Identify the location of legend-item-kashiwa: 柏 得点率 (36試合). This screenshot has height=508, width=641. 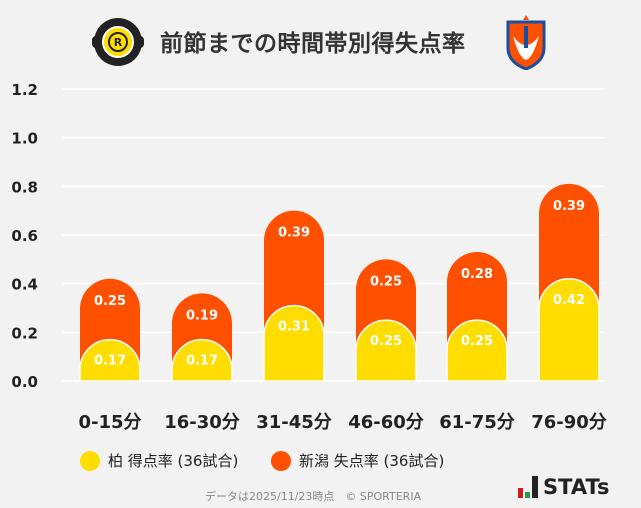
(159, 460).